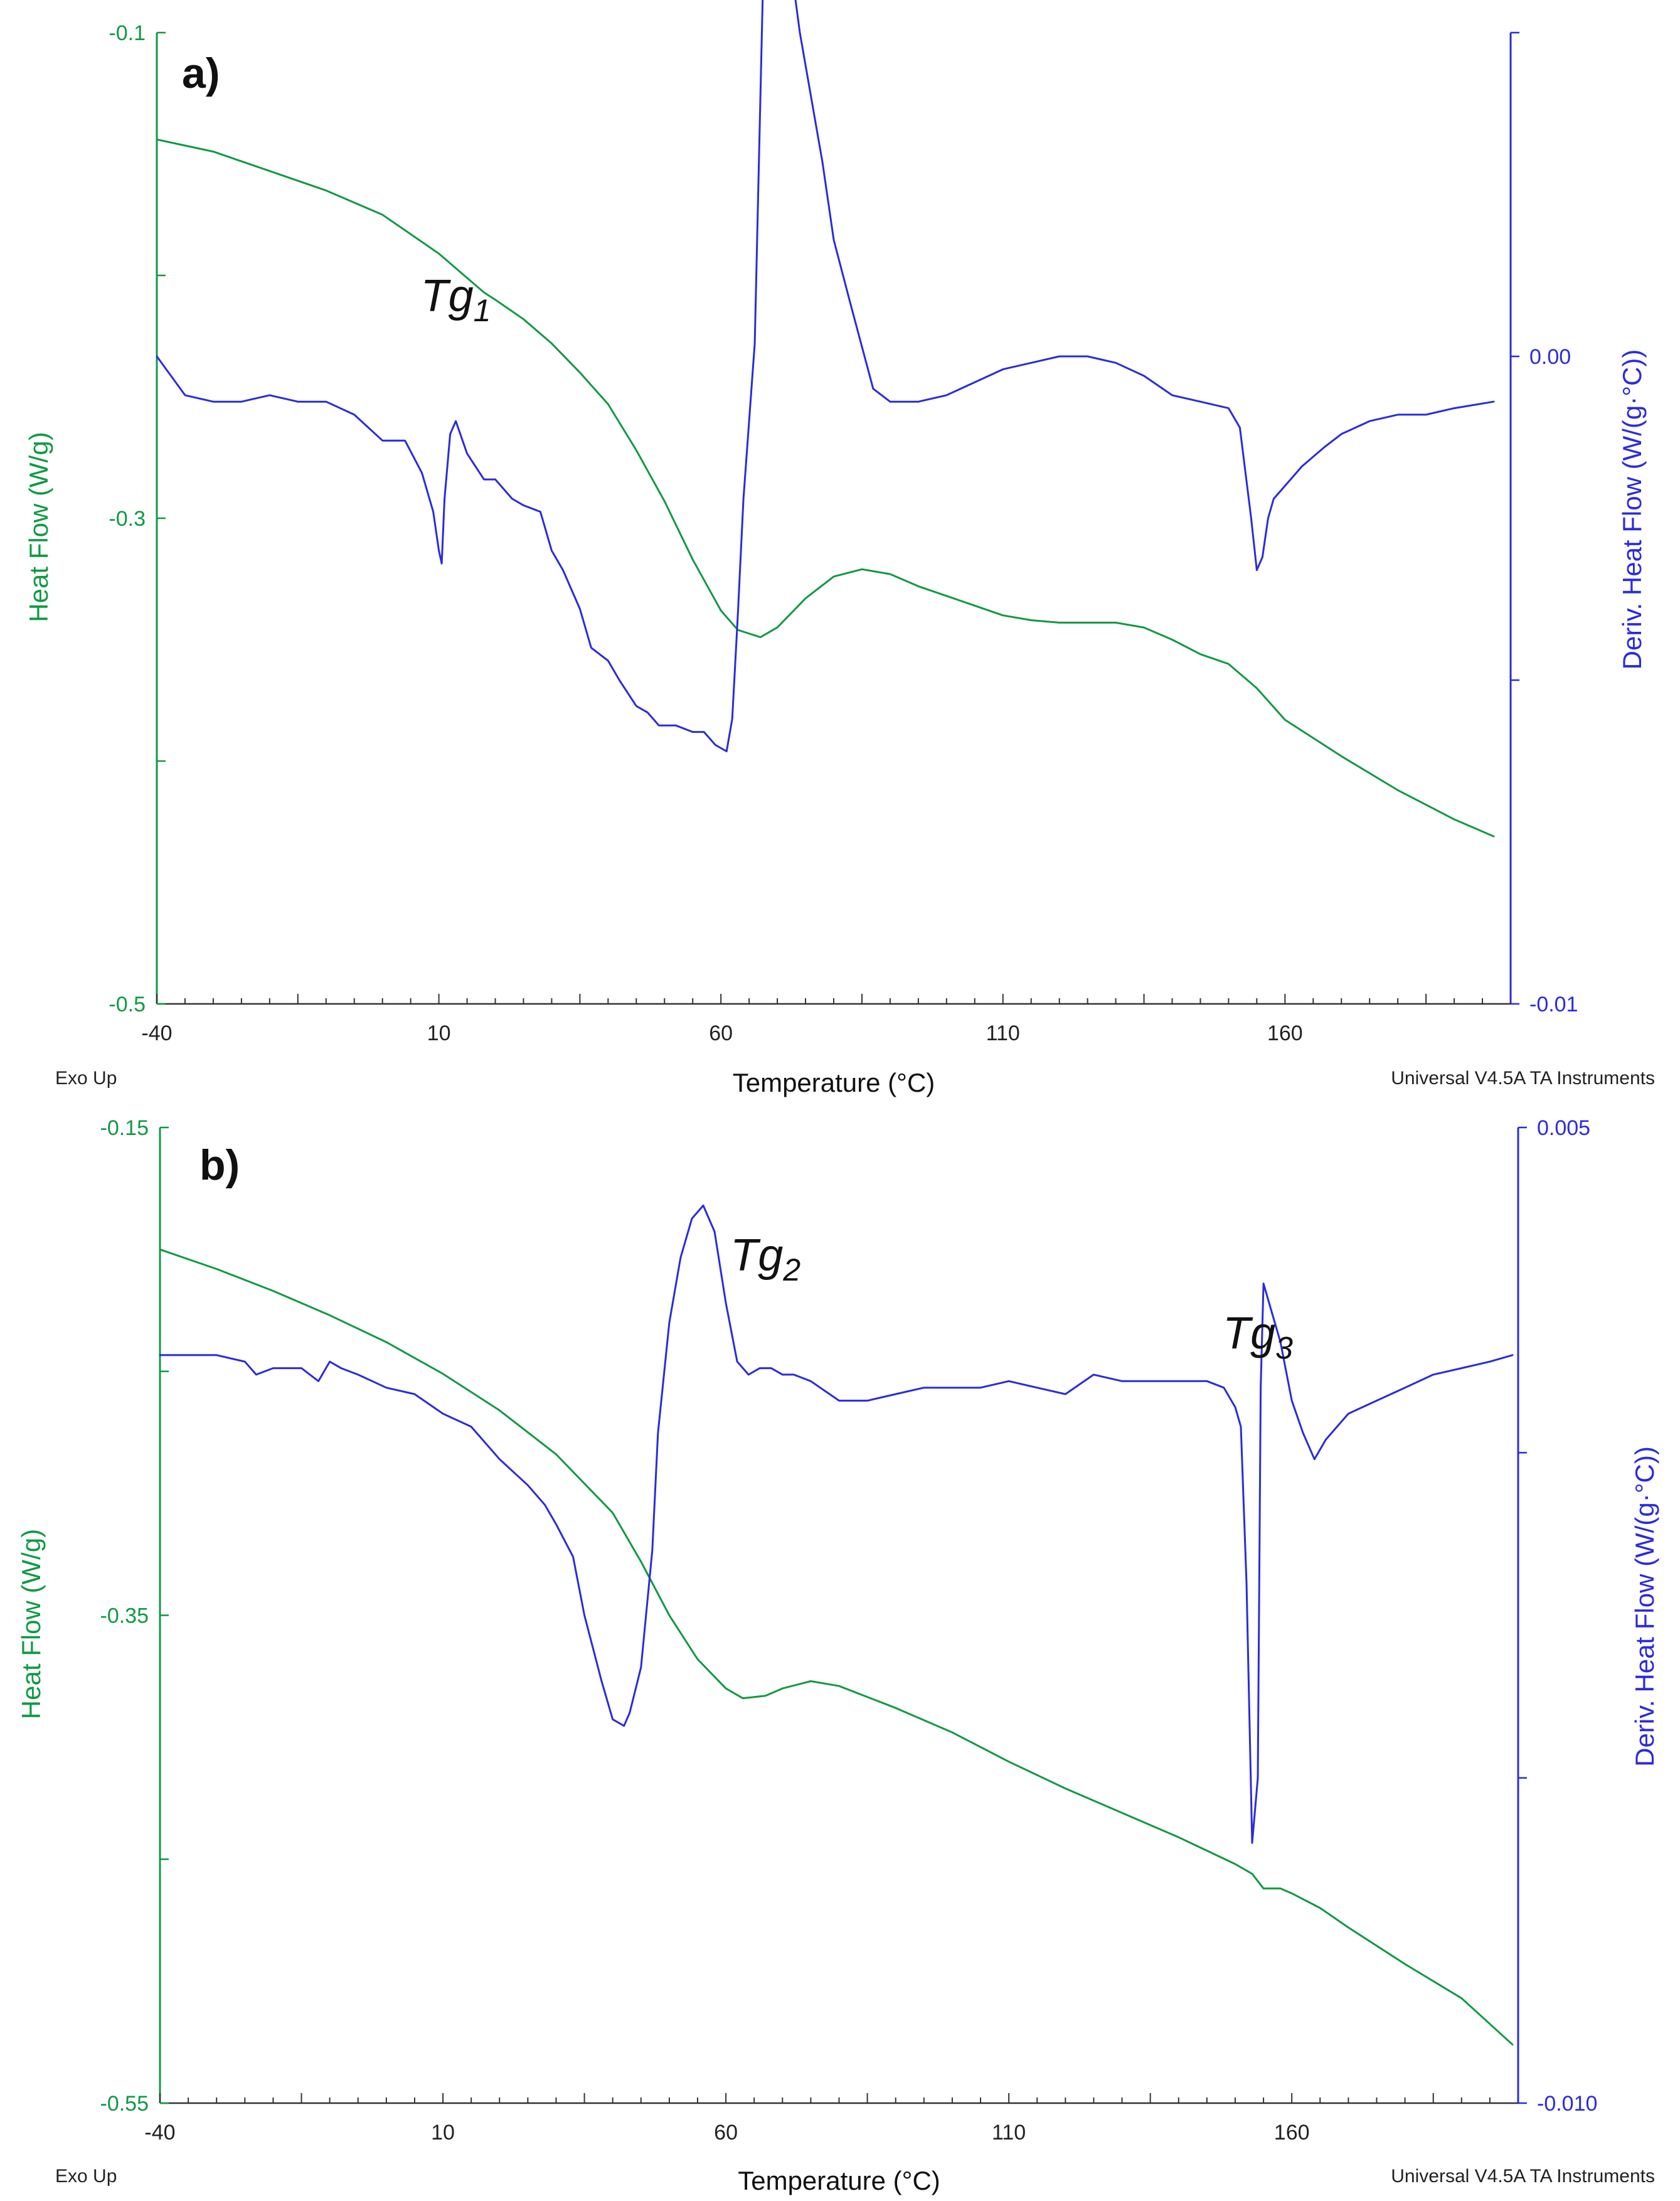 The height and width of the screenshot is (2201, 1680). Describe the element at coordinates (127, 33) in the screenshot. I see `left-y-tick-label: -0.1` at that location.